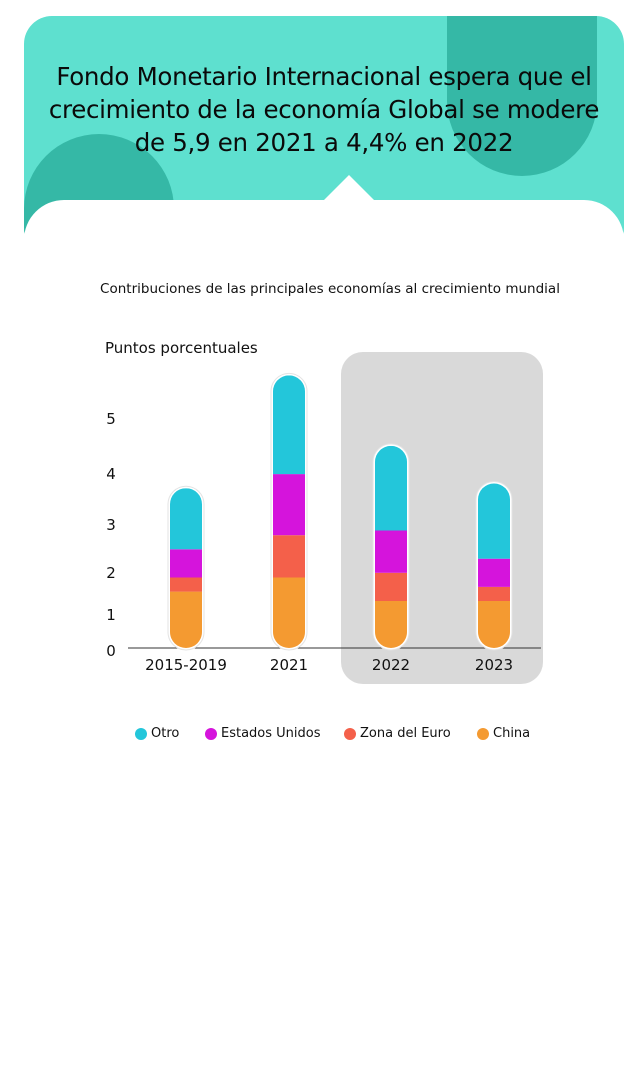 The image size is (643, 1078). Describe the element at coordinates (405, 733) in the screenshot. I see `legend-label: Zona del Euro` at that location.